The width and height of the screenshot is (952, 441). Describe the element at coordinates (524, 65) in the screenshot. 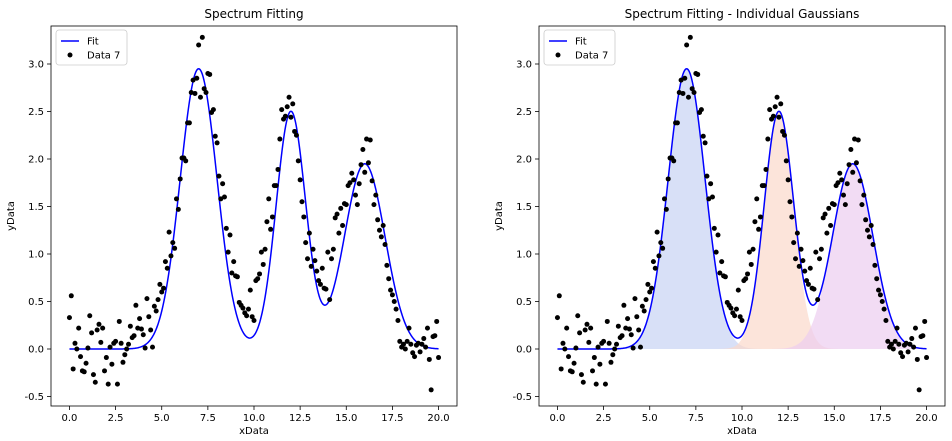

I see `y-tick-label: 3.0` at that location.